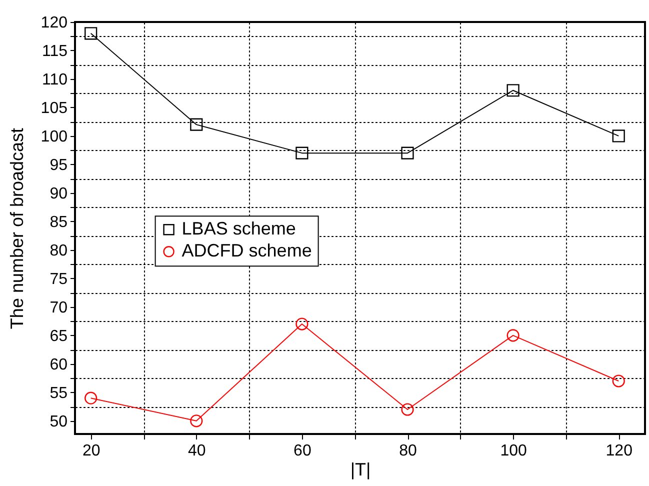 Image resolution: width=649 pixels, height=486 pixels. Describe the element at coordinates (619, 451) in the screenshot. I see `x-tick-label: 120` at that location.